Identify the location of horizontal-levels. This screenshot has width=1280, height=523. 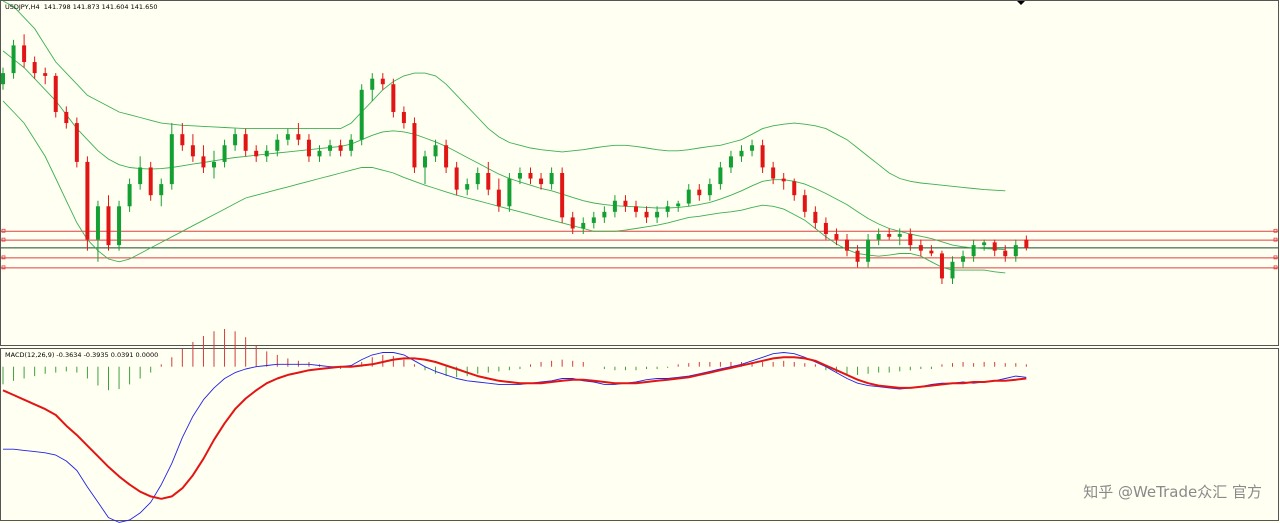
(639, 249).